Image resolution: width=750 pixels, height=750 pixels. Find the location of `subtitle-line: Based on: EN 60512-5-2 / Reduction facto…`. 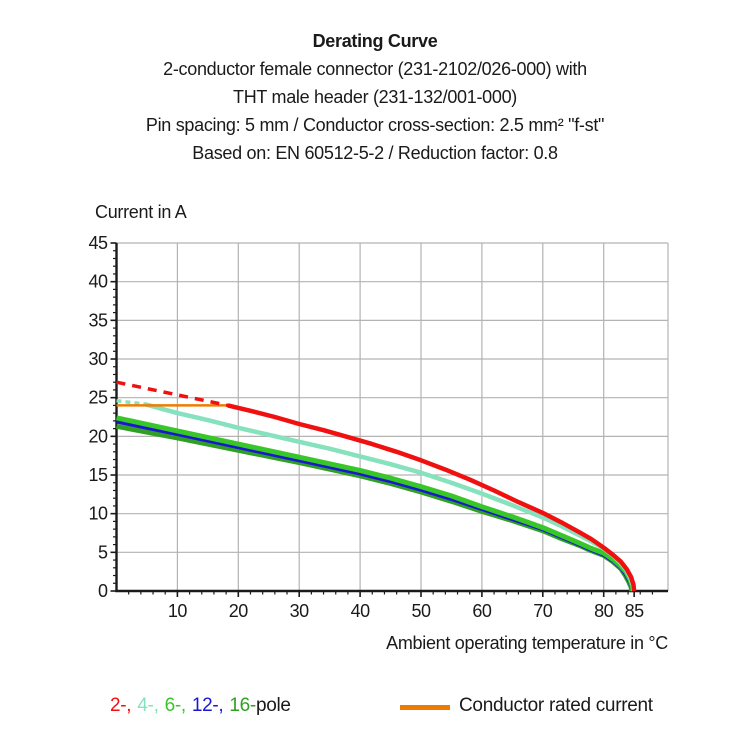

subtitle-line: Based on: EN 60512-5-2 / Reduction facto… is located at coordinates (375, 153).